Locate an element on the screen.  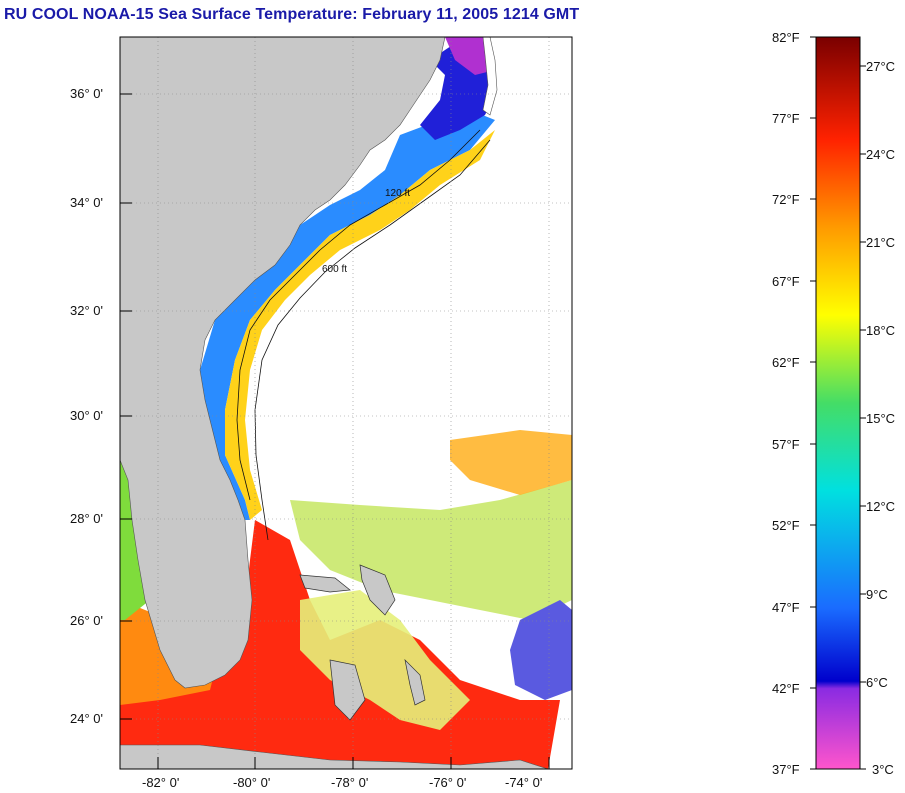
c-label: 12°C is located at coordinates (880, 506).